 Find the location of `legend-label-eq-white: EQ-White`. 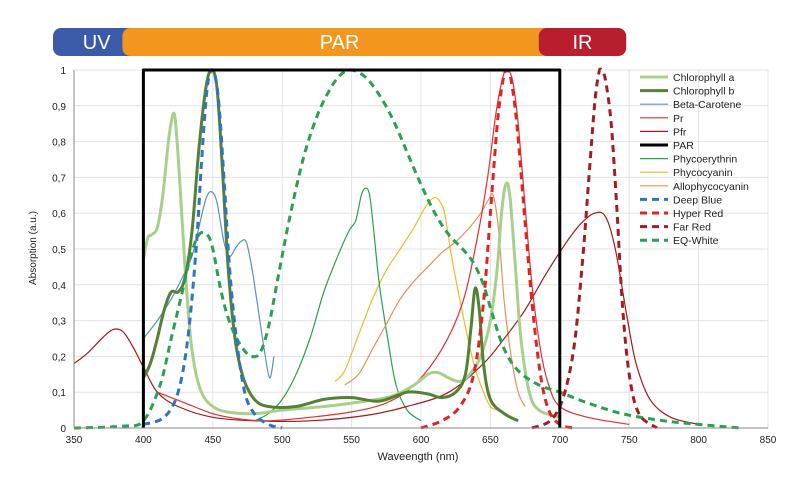

legend-label-eq-white: EQ-White is located at coordinates (696, 241).